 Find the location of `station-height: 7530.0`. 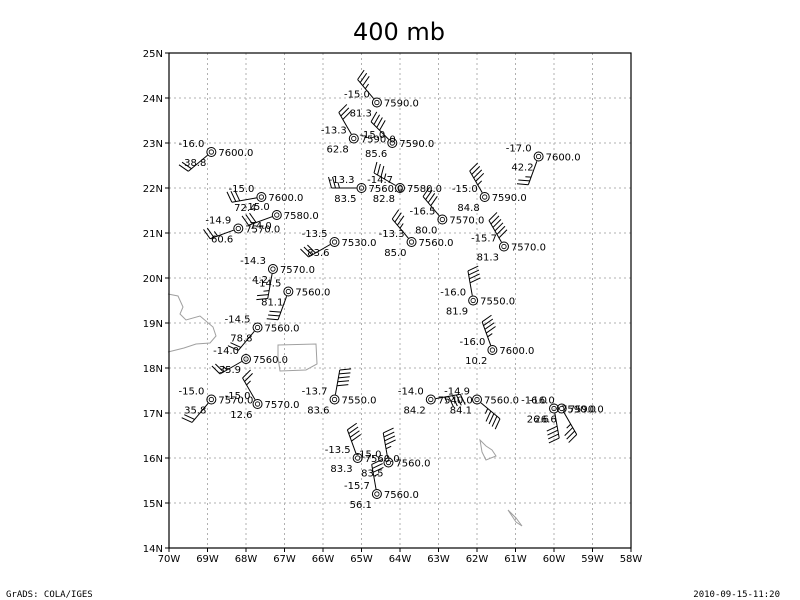

station-height: 7530.0 is located at coordinates (359, 243).